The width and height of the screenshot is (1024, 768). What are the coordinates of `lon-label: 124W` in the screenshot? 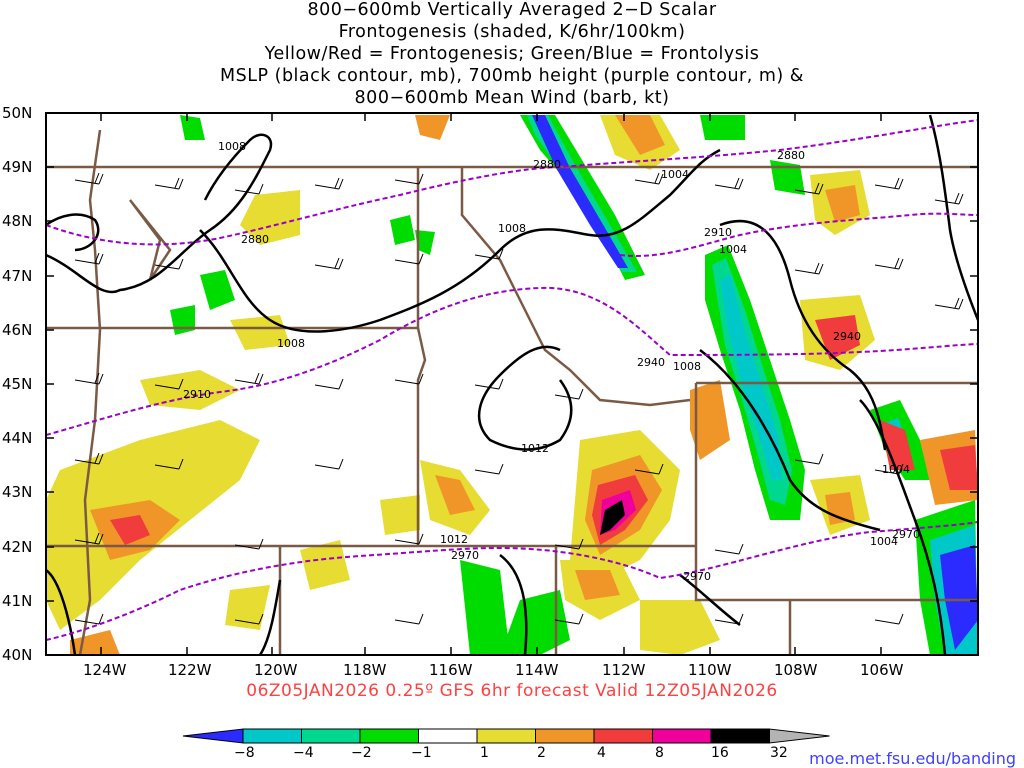 It's located at (105, 670).